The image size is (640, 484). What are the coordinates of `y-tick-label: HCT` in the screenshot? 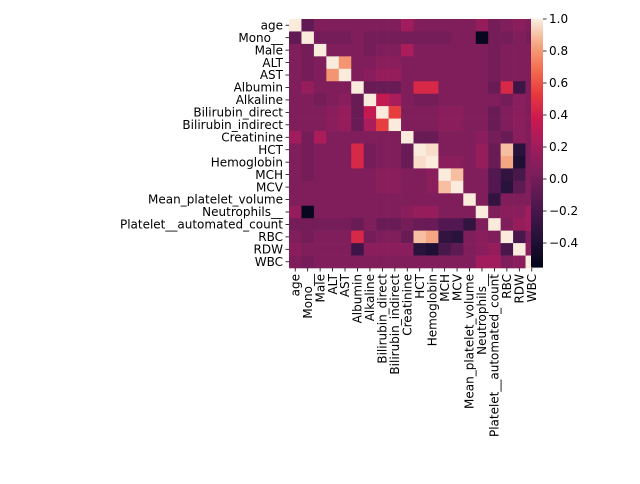 It's located at (270, 150).